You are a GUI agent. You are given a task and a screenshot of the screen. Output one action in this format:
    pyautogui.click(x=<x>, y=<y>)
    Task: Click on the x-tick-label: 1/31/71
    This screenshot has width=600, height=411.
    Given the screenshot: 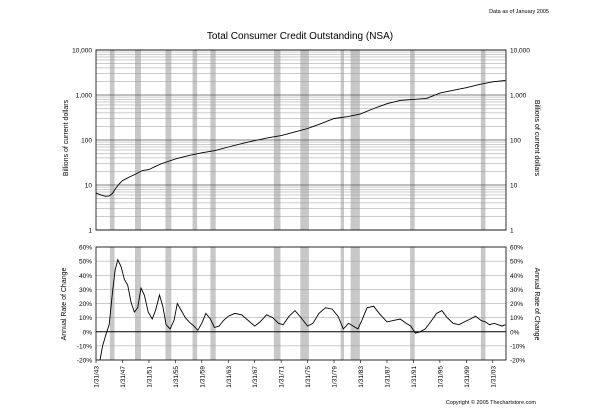 What is the action you would take?
    pyautogui.click(x=282, y=377)
    